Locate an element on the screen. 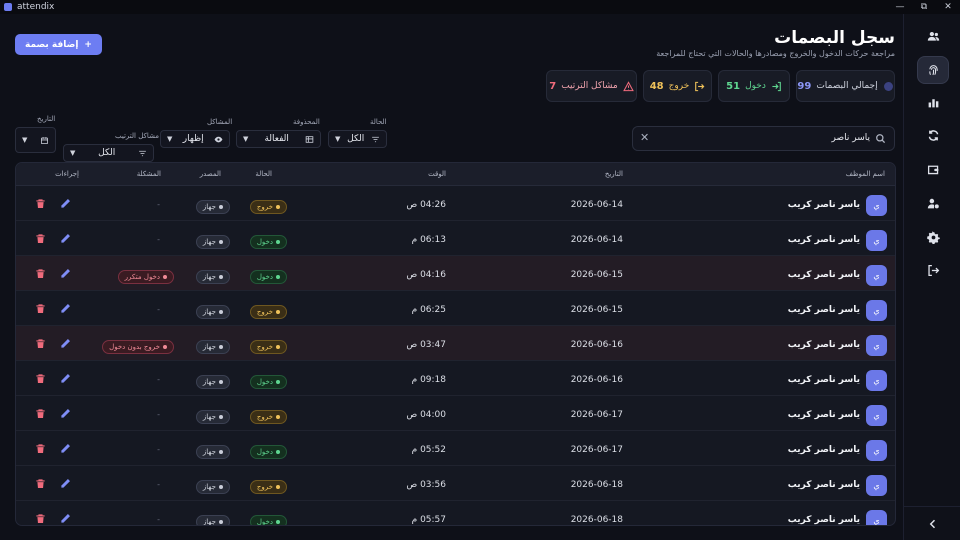 The width and height of the screenshot is (960, 540). stat-total-fingerprints: إجمالي البصمات 99 is located at coordinates (845, 86).